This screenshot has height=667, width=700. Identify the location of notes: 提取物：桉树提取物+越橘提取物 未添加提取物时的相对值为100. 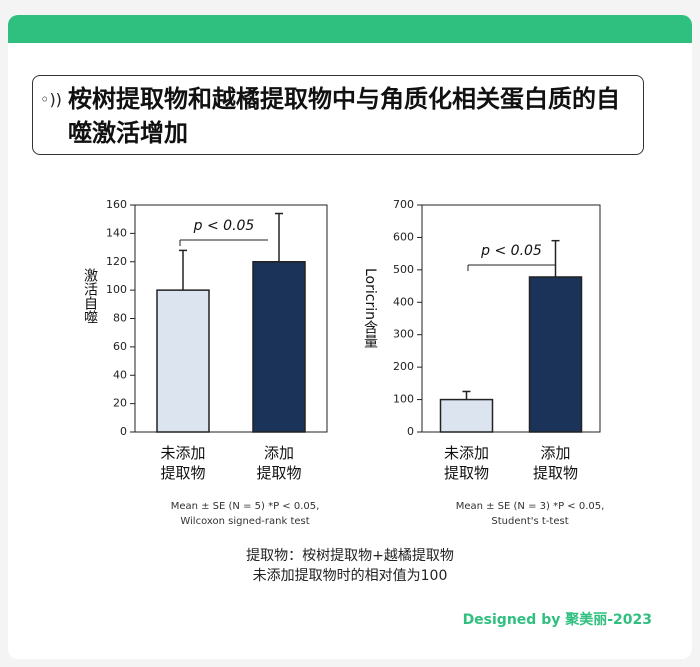
(350, 566).